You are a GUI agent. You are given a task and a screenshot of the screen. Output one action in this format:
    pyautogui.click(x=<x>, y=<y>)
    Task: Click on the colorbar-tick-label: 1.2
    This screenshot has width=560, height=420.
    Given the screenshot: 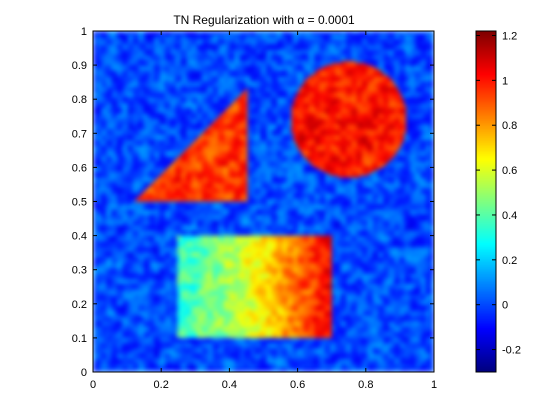 What is the action you would take?
    pyautogui.click(x=509, y=36)
    